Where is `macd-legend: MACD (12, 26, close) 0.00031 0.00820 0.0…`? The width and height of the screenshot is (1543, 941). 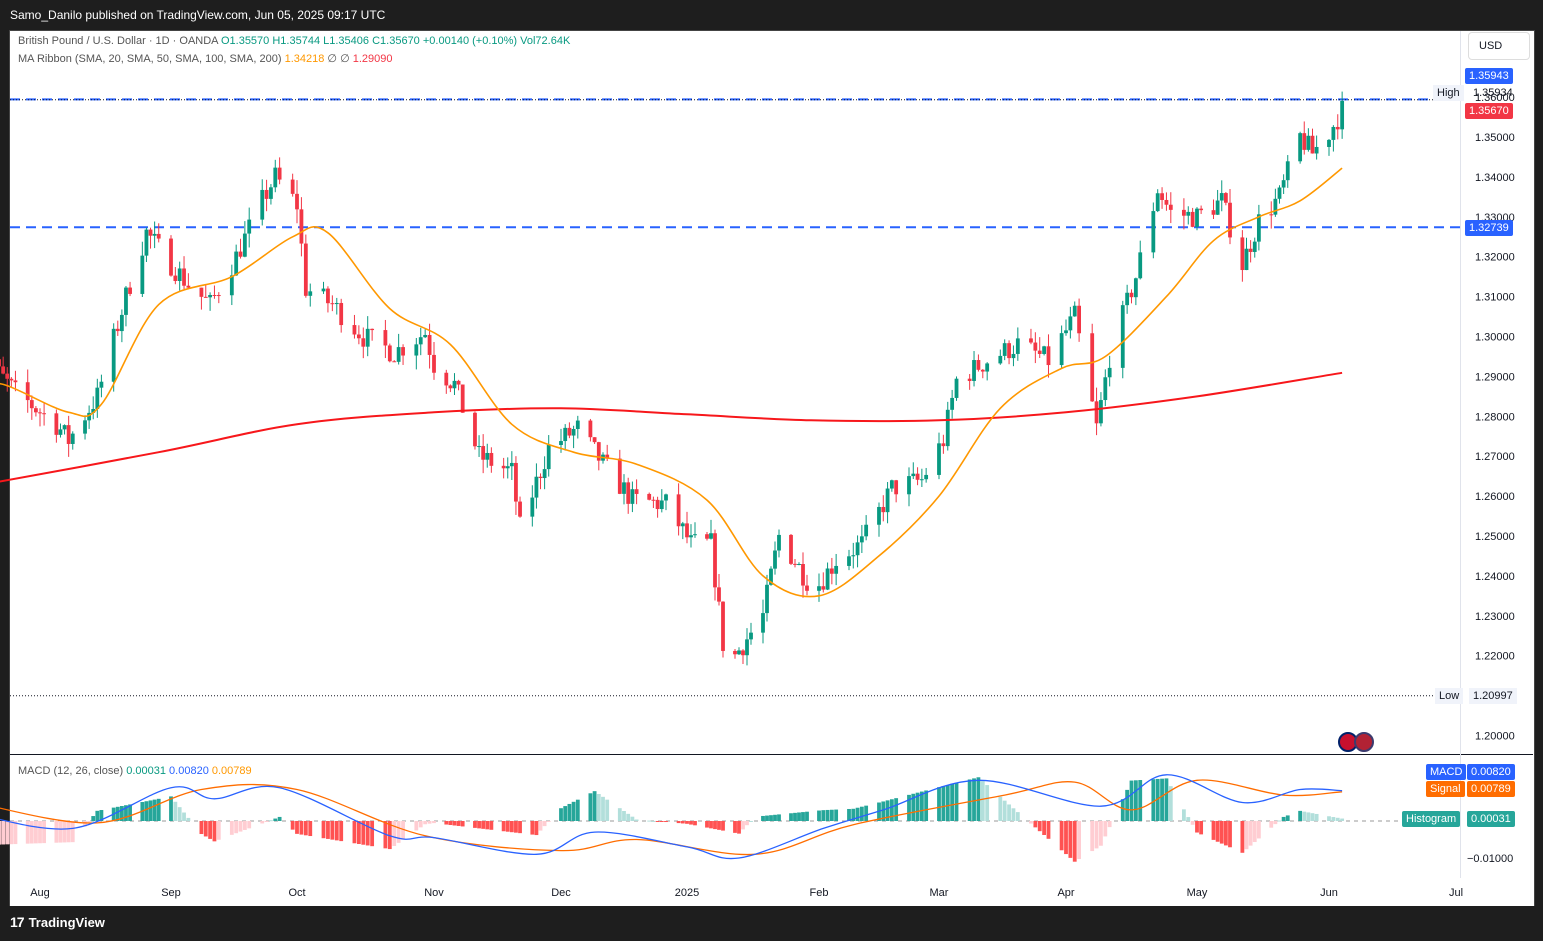 macd-legend: MACD (12, 26, close) 0.00031 0.00820 0.0… is located at coordinates (135, 771).